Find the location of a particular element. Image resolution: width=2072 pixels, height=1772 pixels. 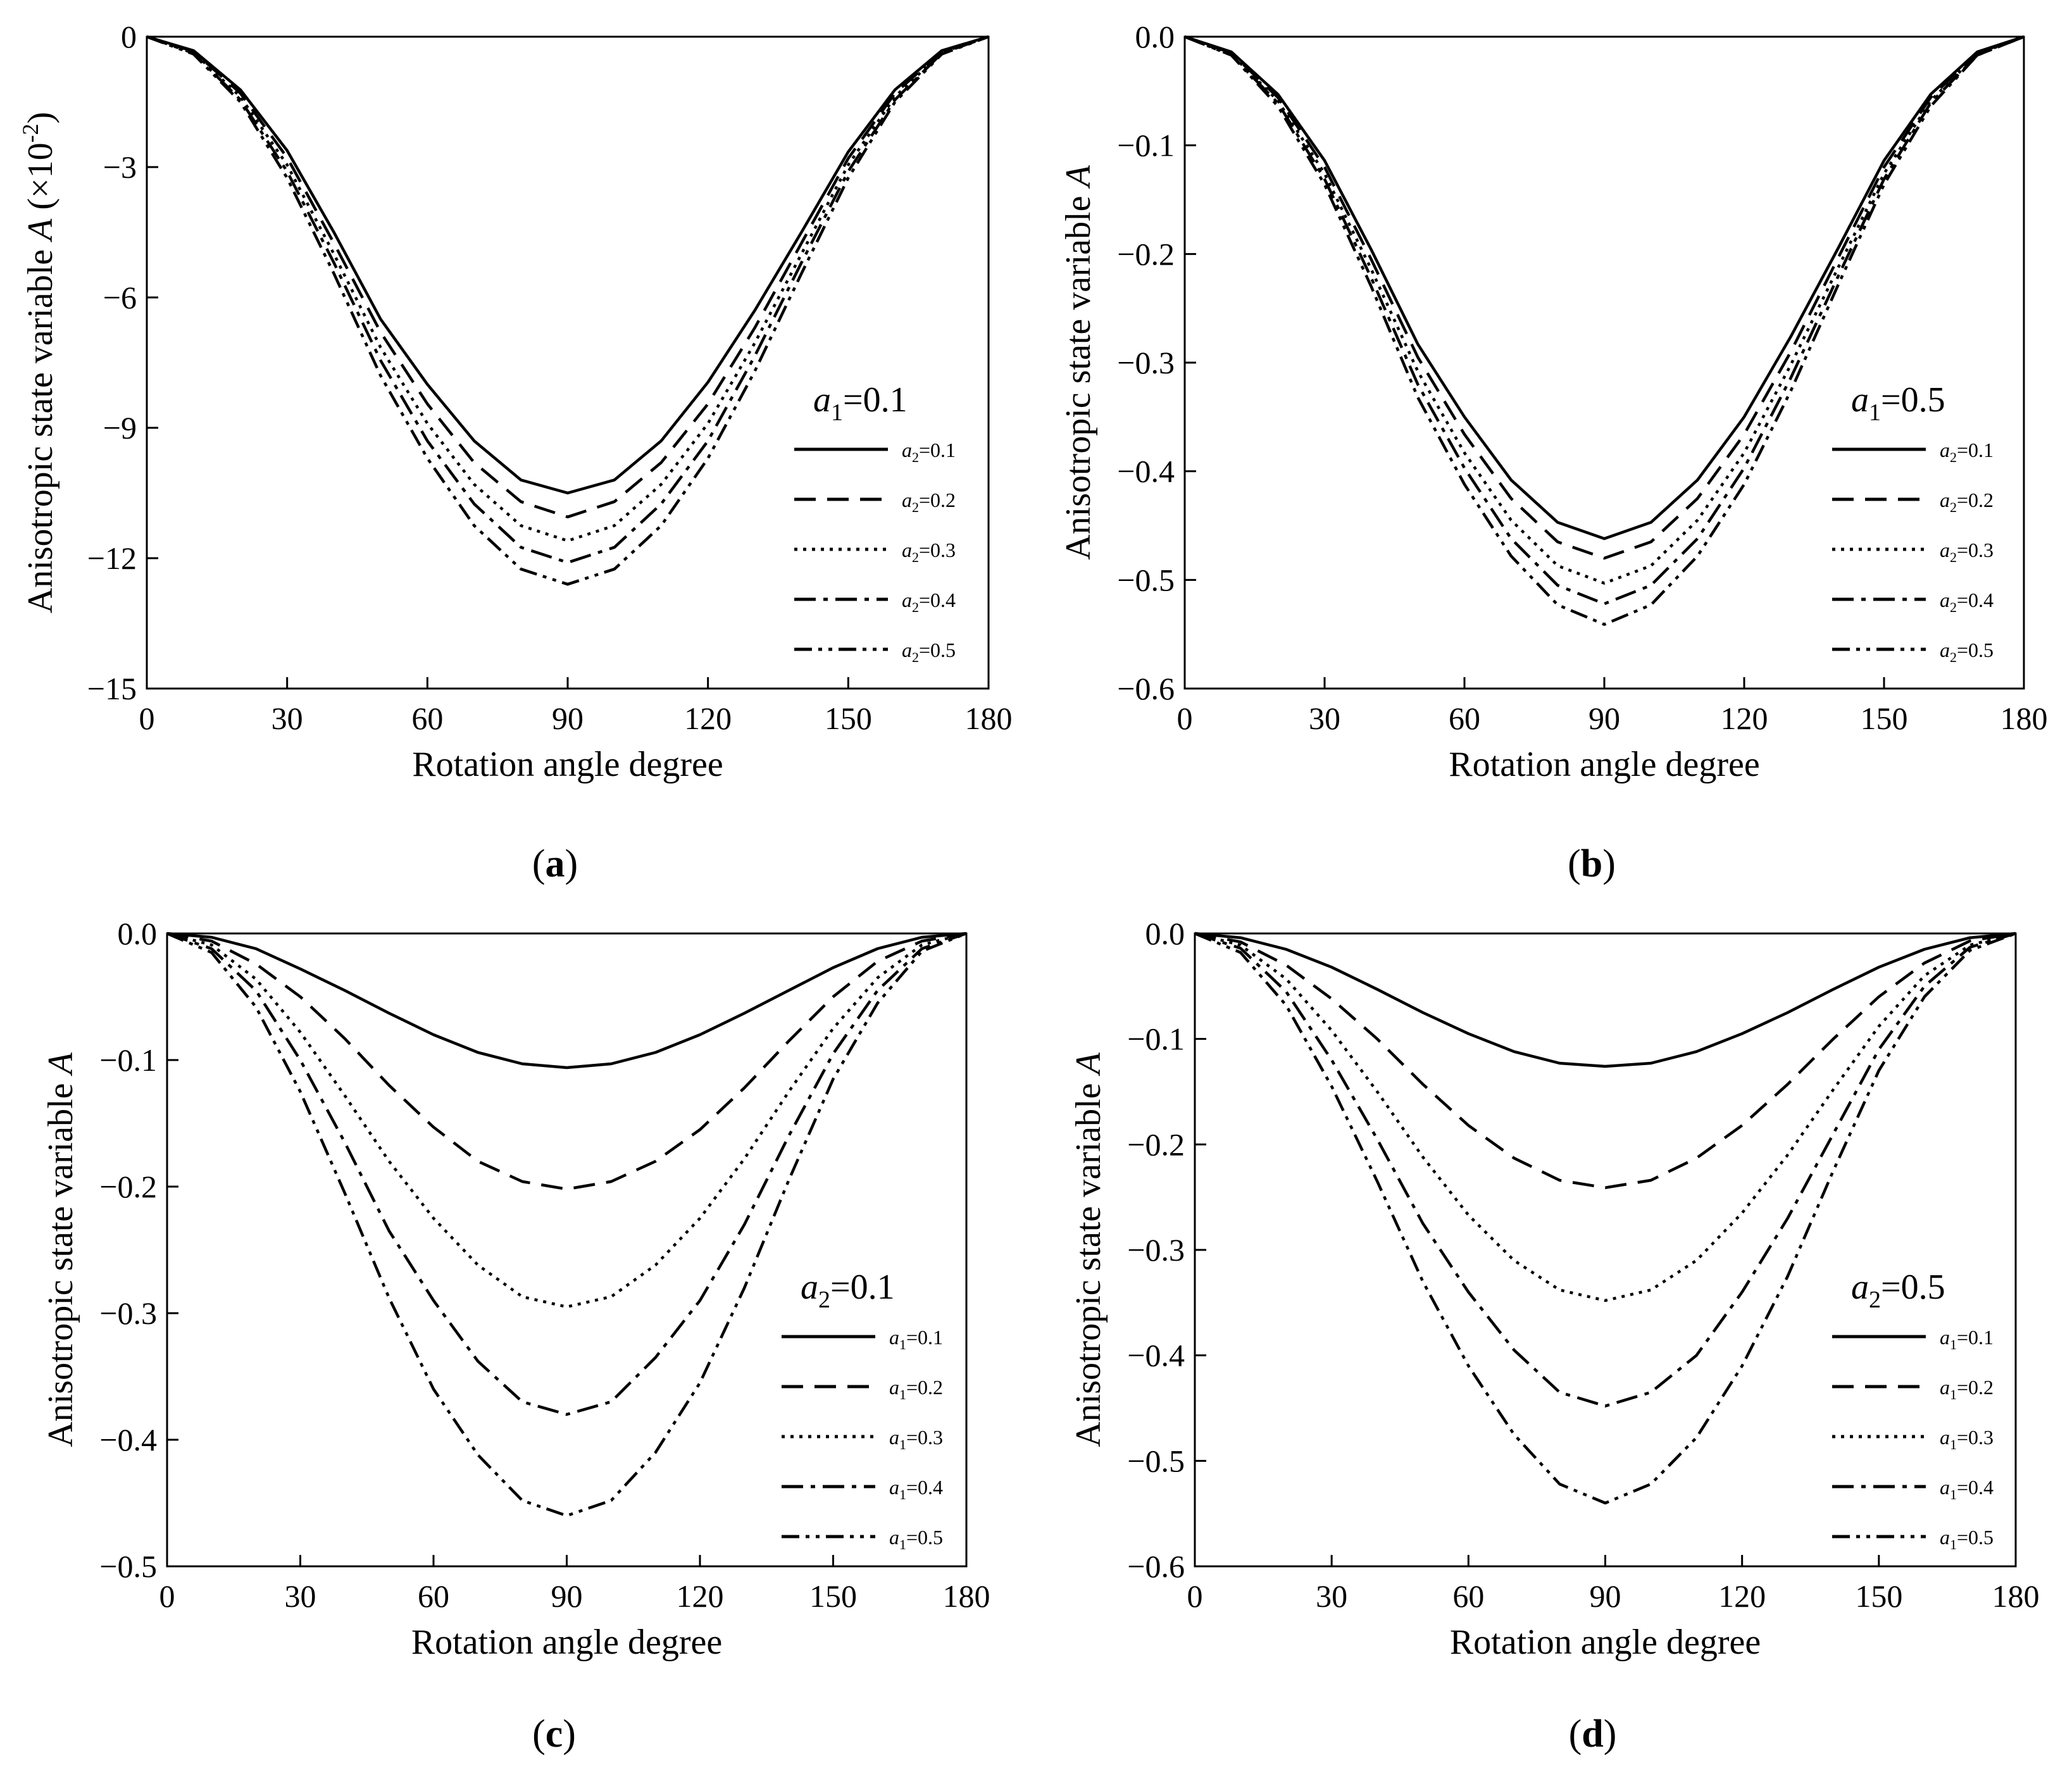

legend-label-rest: =0.4 is located at coordinates (937, 600).